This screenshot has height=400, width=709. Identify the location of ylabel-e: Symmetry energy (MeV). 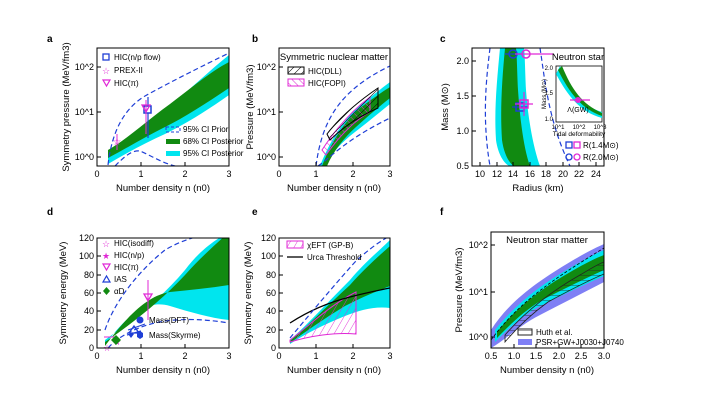
(248, 293).